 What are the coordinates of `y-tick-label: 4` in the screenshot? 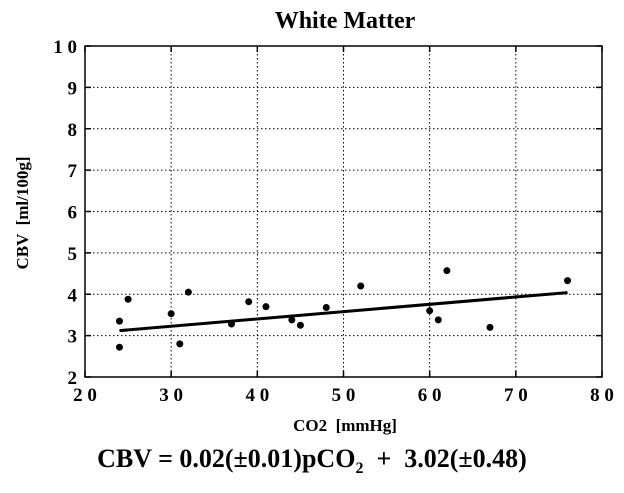 It's located at (73, 295).